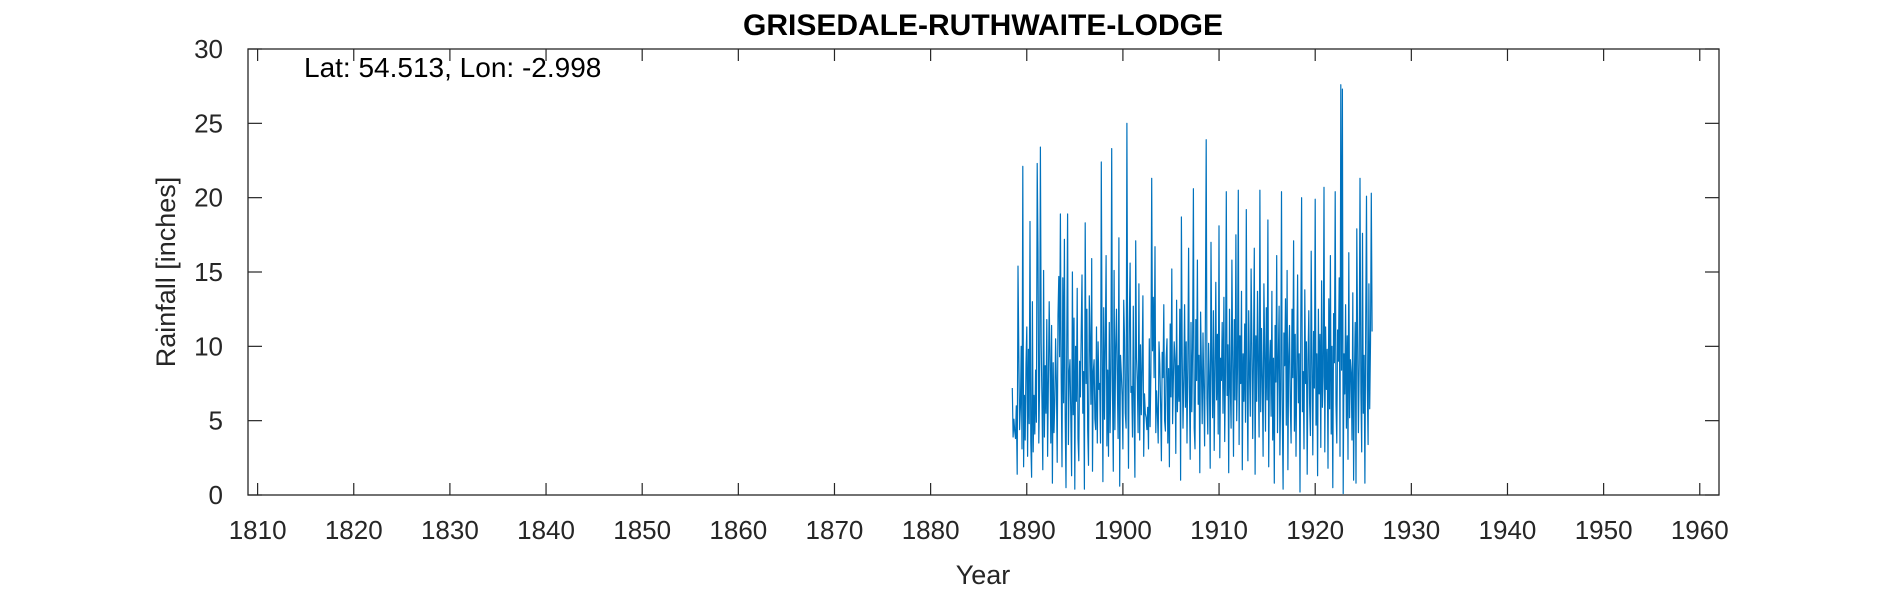 The width and height of the screenshot is (1890, 591). What do you see at coordinates (835, 530) in the screenshot?
I see `x-tick-label: 1870` at bounding box center [835, 530].